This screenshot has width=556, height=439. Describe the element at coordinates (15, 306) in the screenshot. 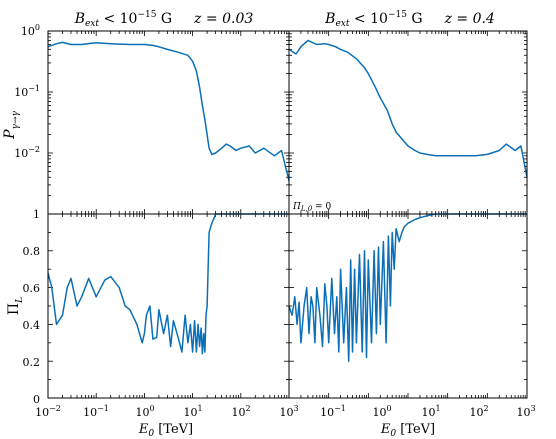

I see `ylabel-bottom: ΠL` at that location.